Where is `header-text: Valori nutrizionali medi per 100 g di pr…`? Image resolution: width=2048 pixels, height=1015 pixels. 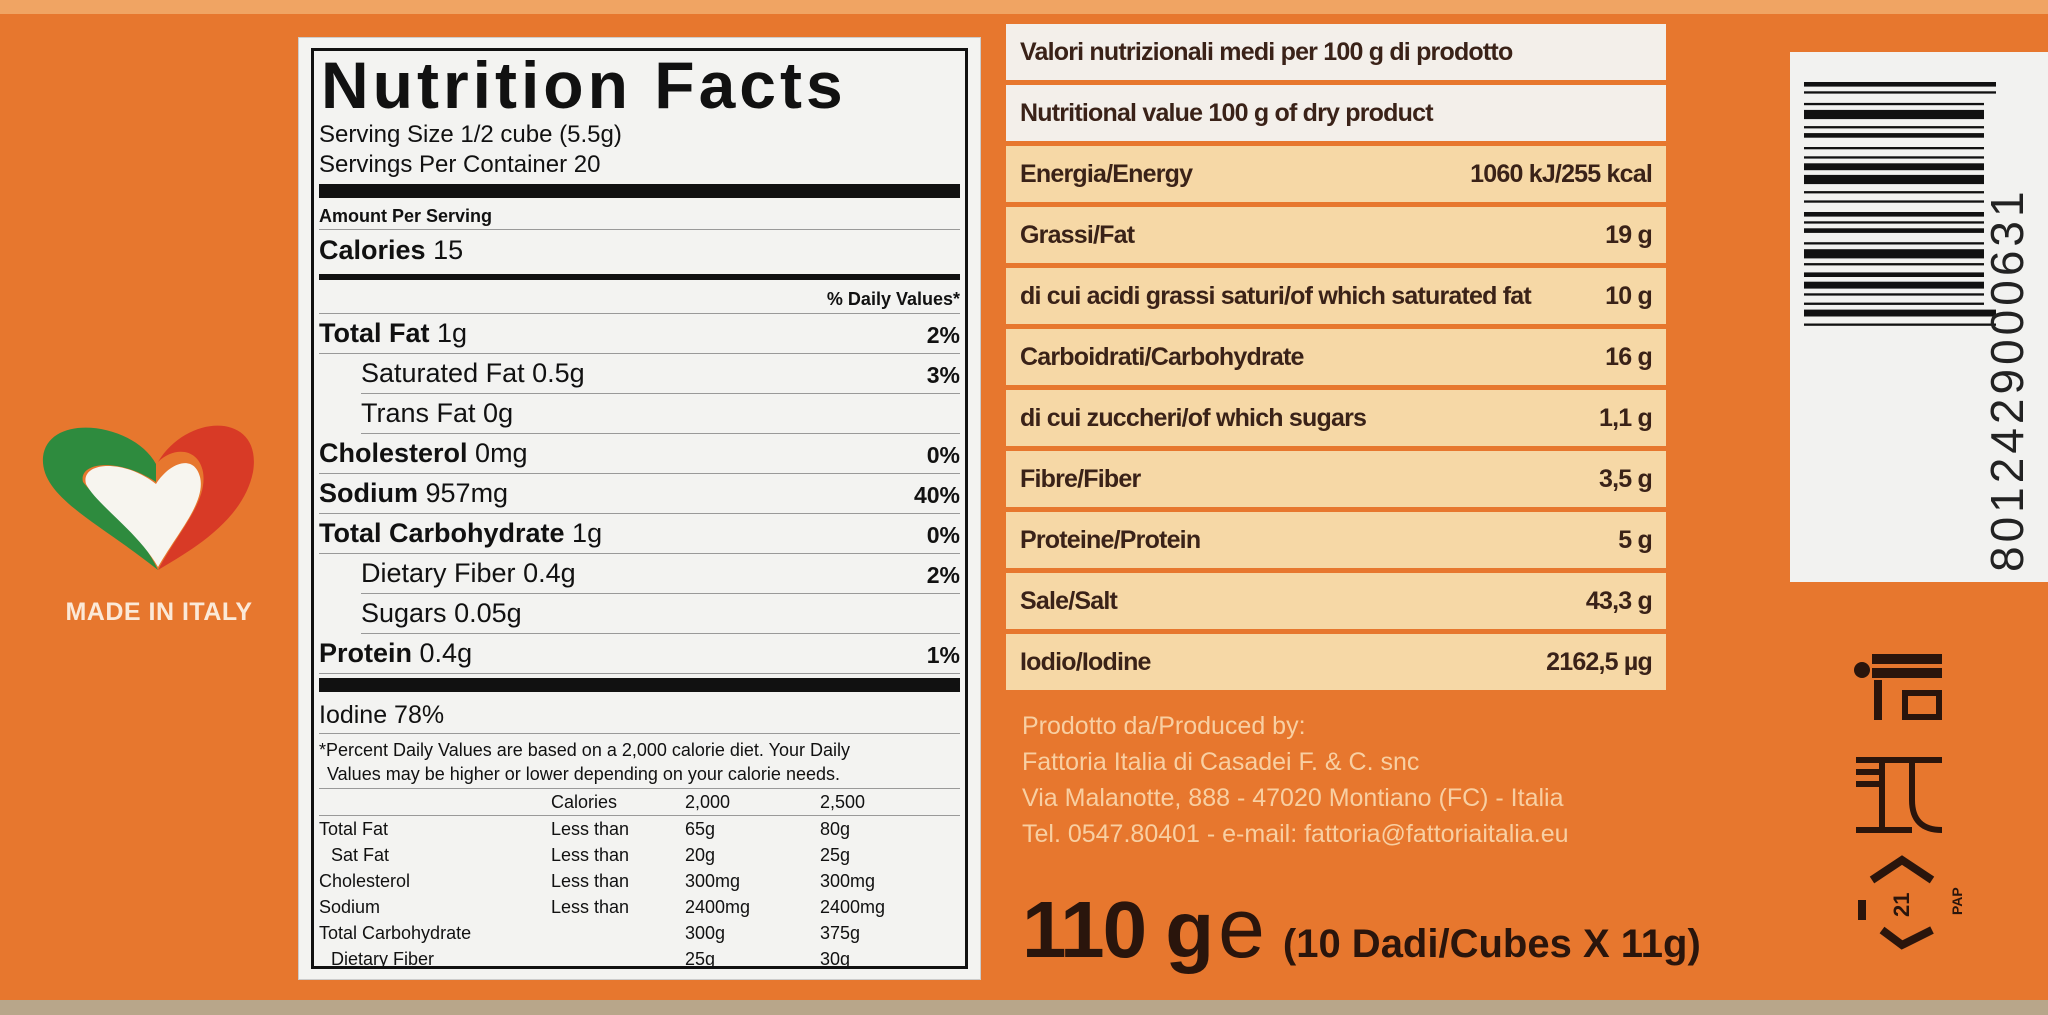
header-text: Valori nutrizionali medi per 100 g di pr… is located at coordinates (1266, 51).